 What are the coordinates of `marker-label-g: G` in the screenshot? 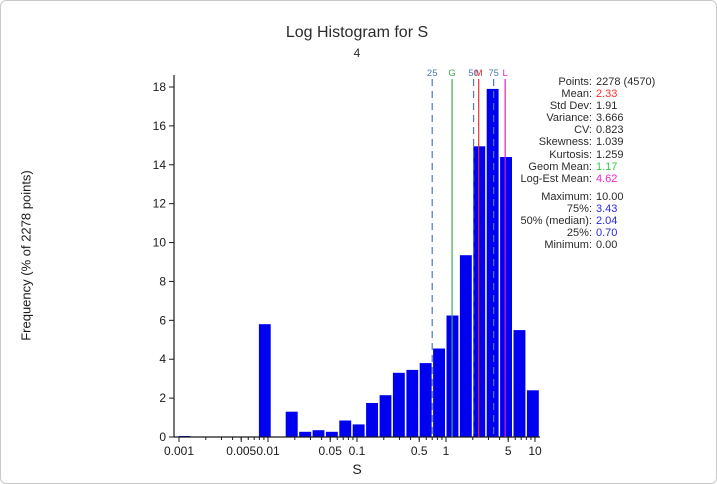 It's located at (451, 73).